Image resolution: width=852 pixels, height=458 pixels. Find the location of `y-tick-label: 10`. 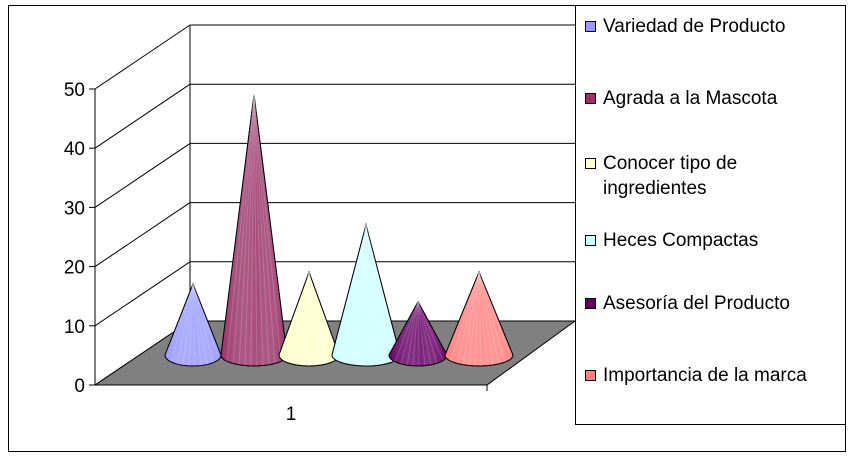

y-tick-label: 10 is located at coordinates (74, 327).